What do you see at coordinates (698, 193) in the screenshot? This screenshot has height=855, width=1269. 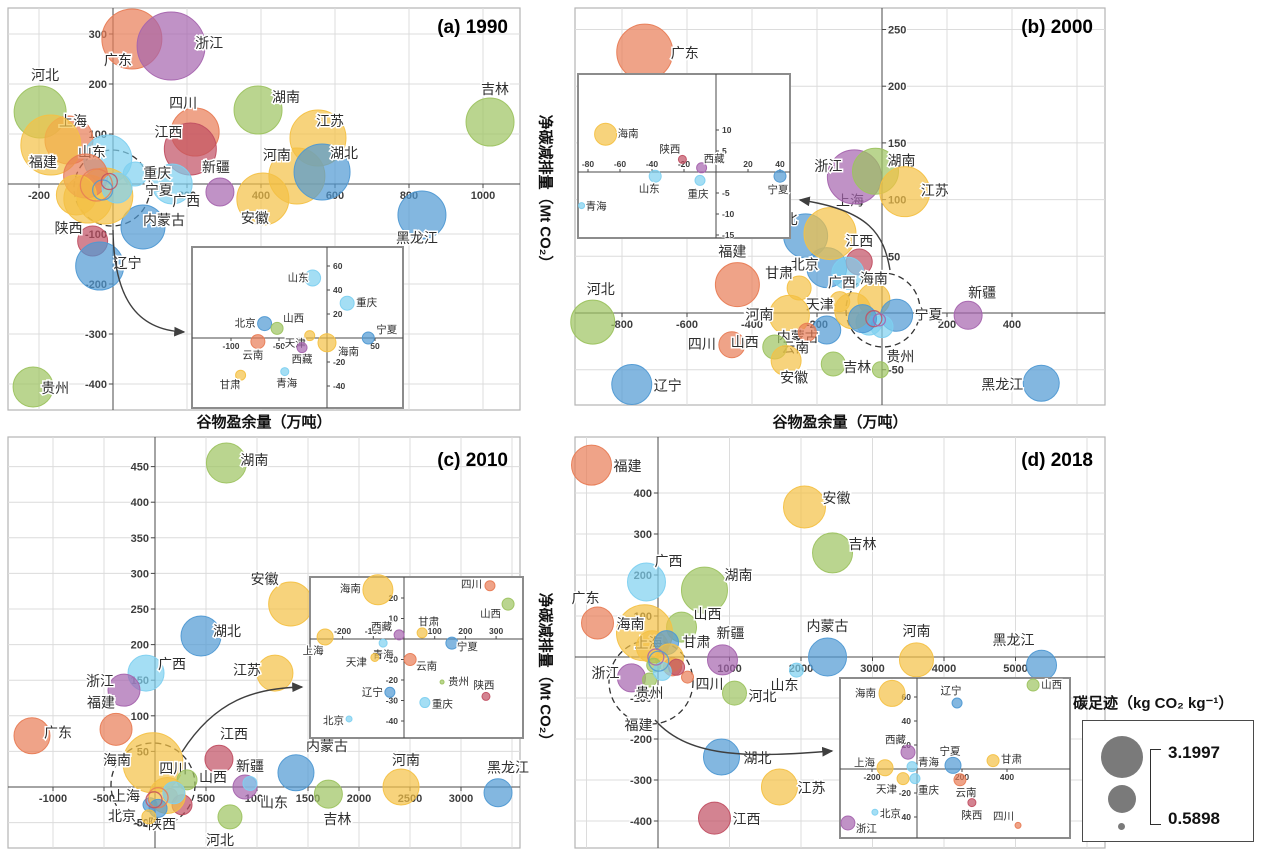 I see `data-label: 重庆` at bounding box center [698, 193].